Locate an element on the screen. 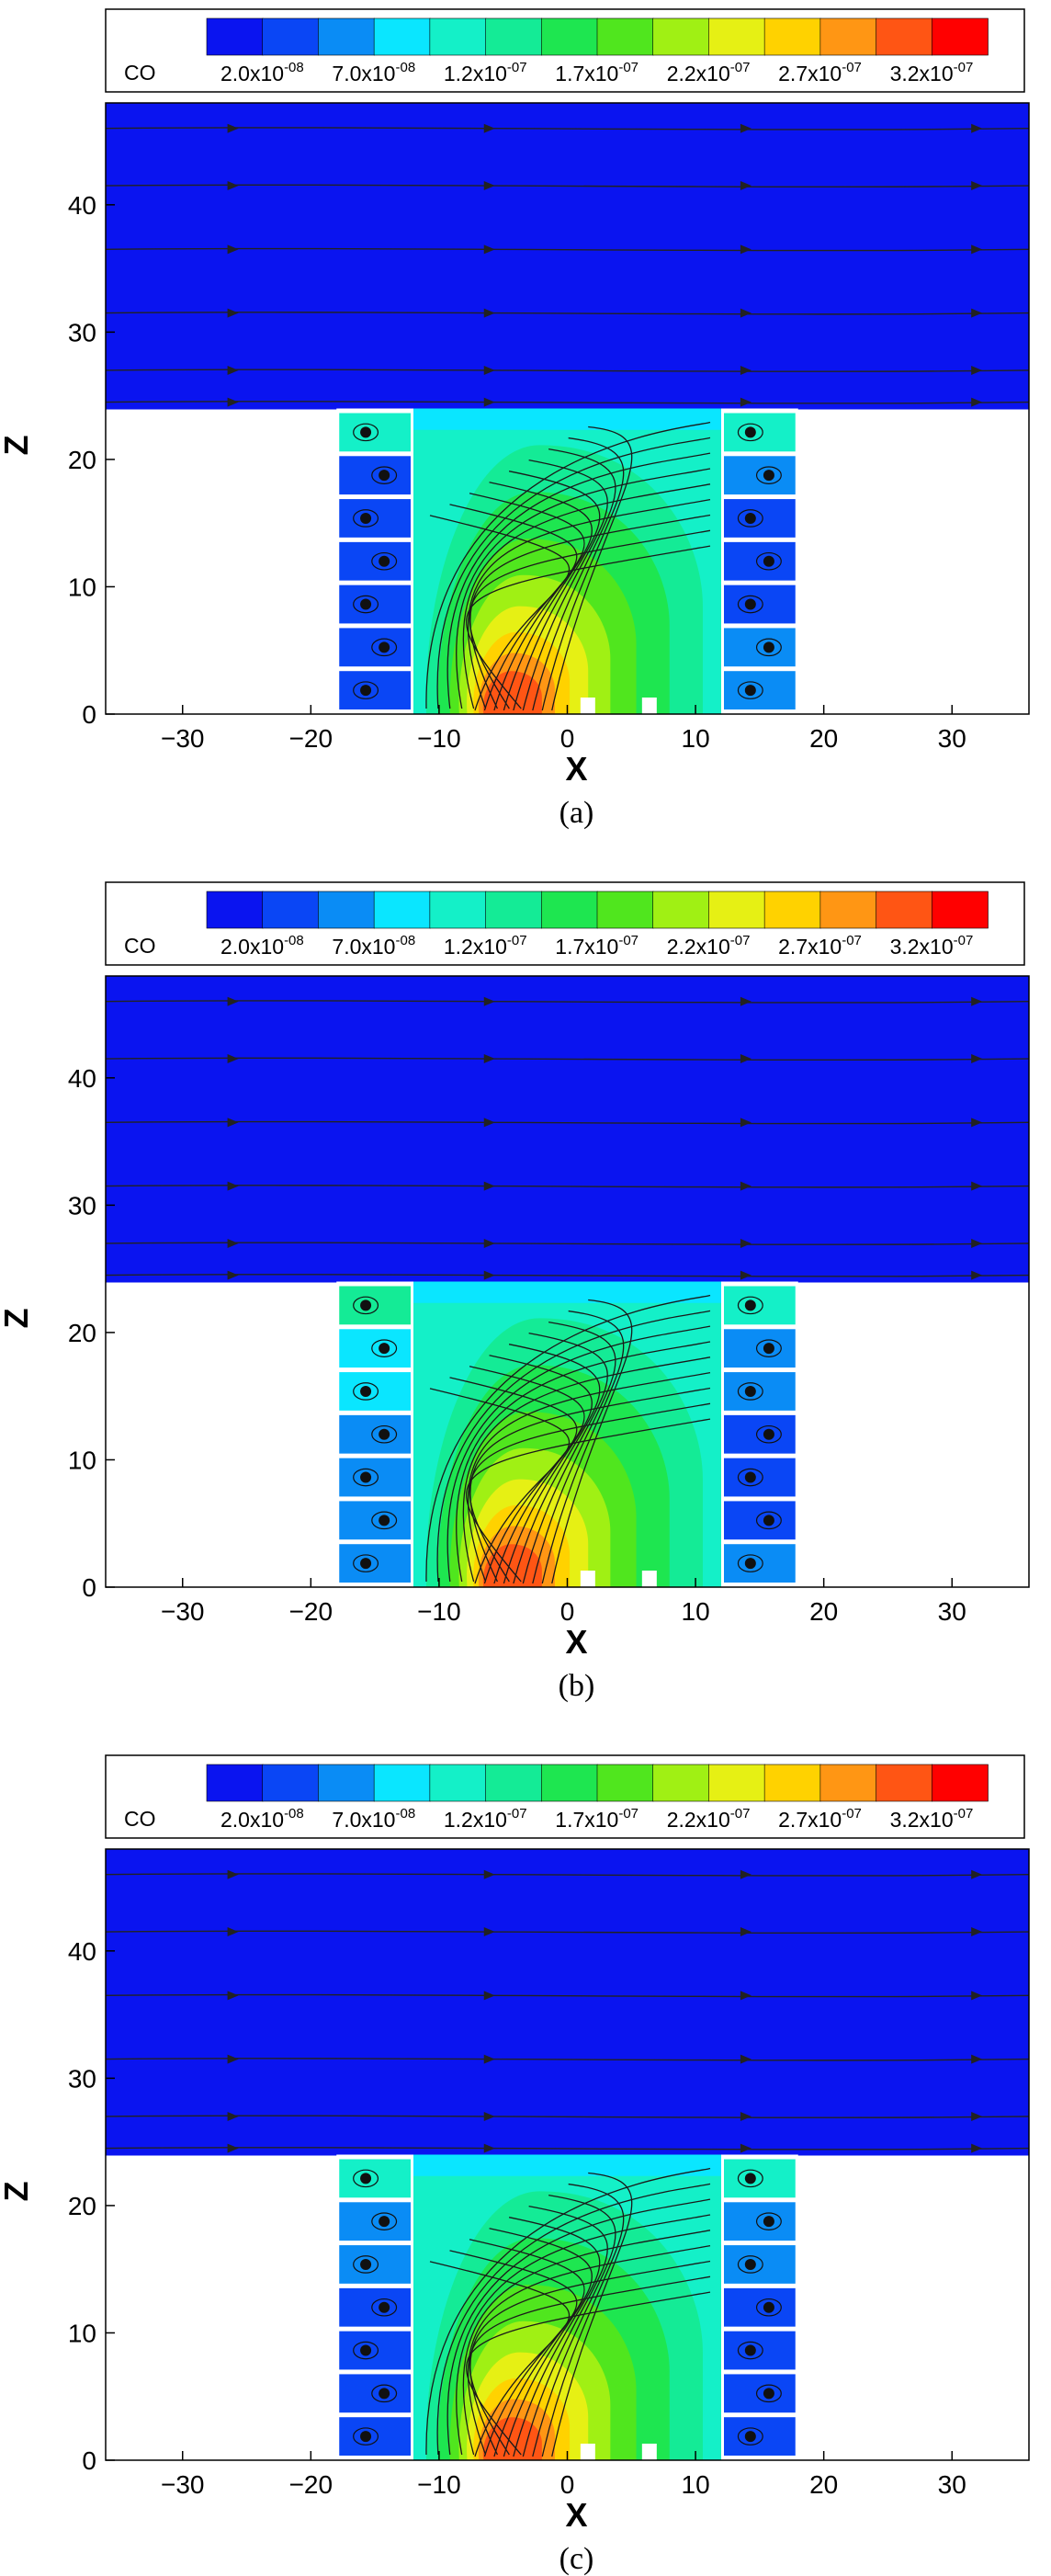 Image resolution: width=1051 pixels, height=2576 pixels. x-axis-title: X is located at coordinates (576, 1642).